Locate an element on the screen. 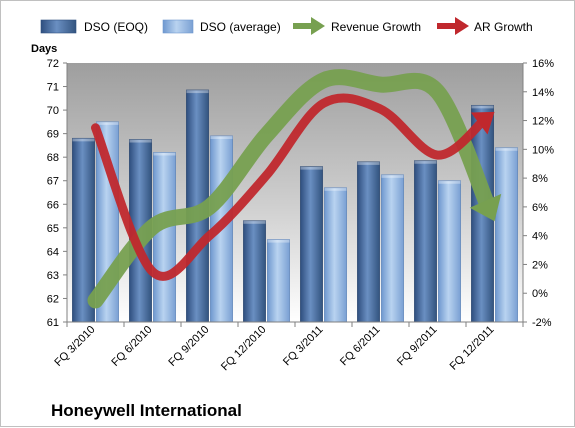  y2-tick-label: 4% is located at coordinates (540, 237).